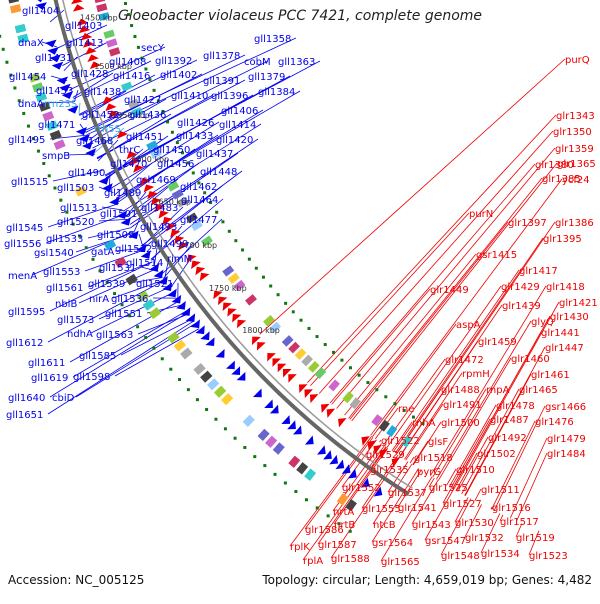  Describe the element at coordinates (175, 164) in the screenshot. I see `left-gene-label: gll1456` at that location.